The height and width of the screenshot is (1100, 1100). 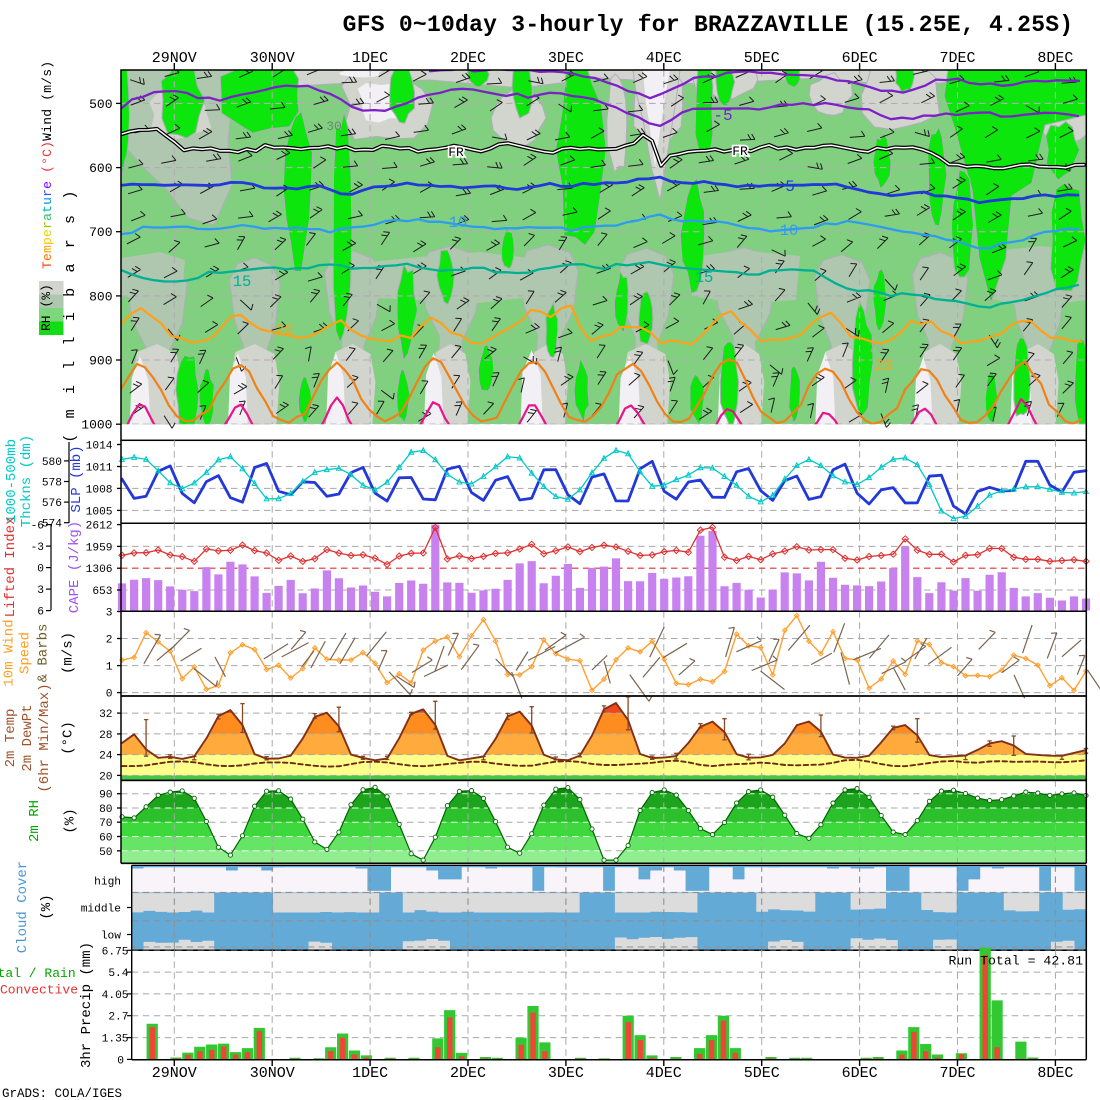 I want to click on svg-text: 4.05, so click(x=115, y=996).